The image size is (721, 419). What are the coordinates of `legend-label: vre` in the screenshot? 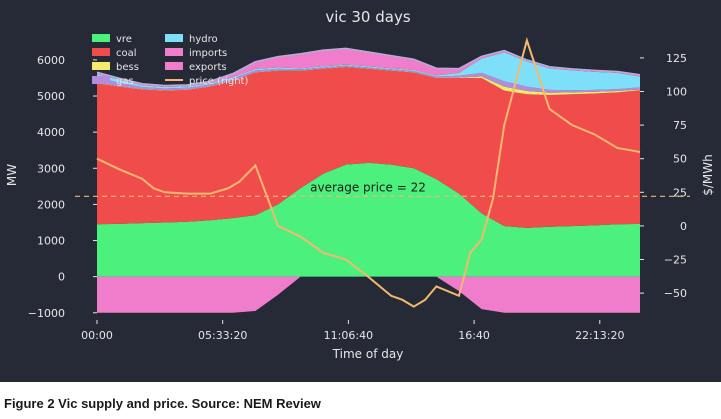 It's located at (124, 39).